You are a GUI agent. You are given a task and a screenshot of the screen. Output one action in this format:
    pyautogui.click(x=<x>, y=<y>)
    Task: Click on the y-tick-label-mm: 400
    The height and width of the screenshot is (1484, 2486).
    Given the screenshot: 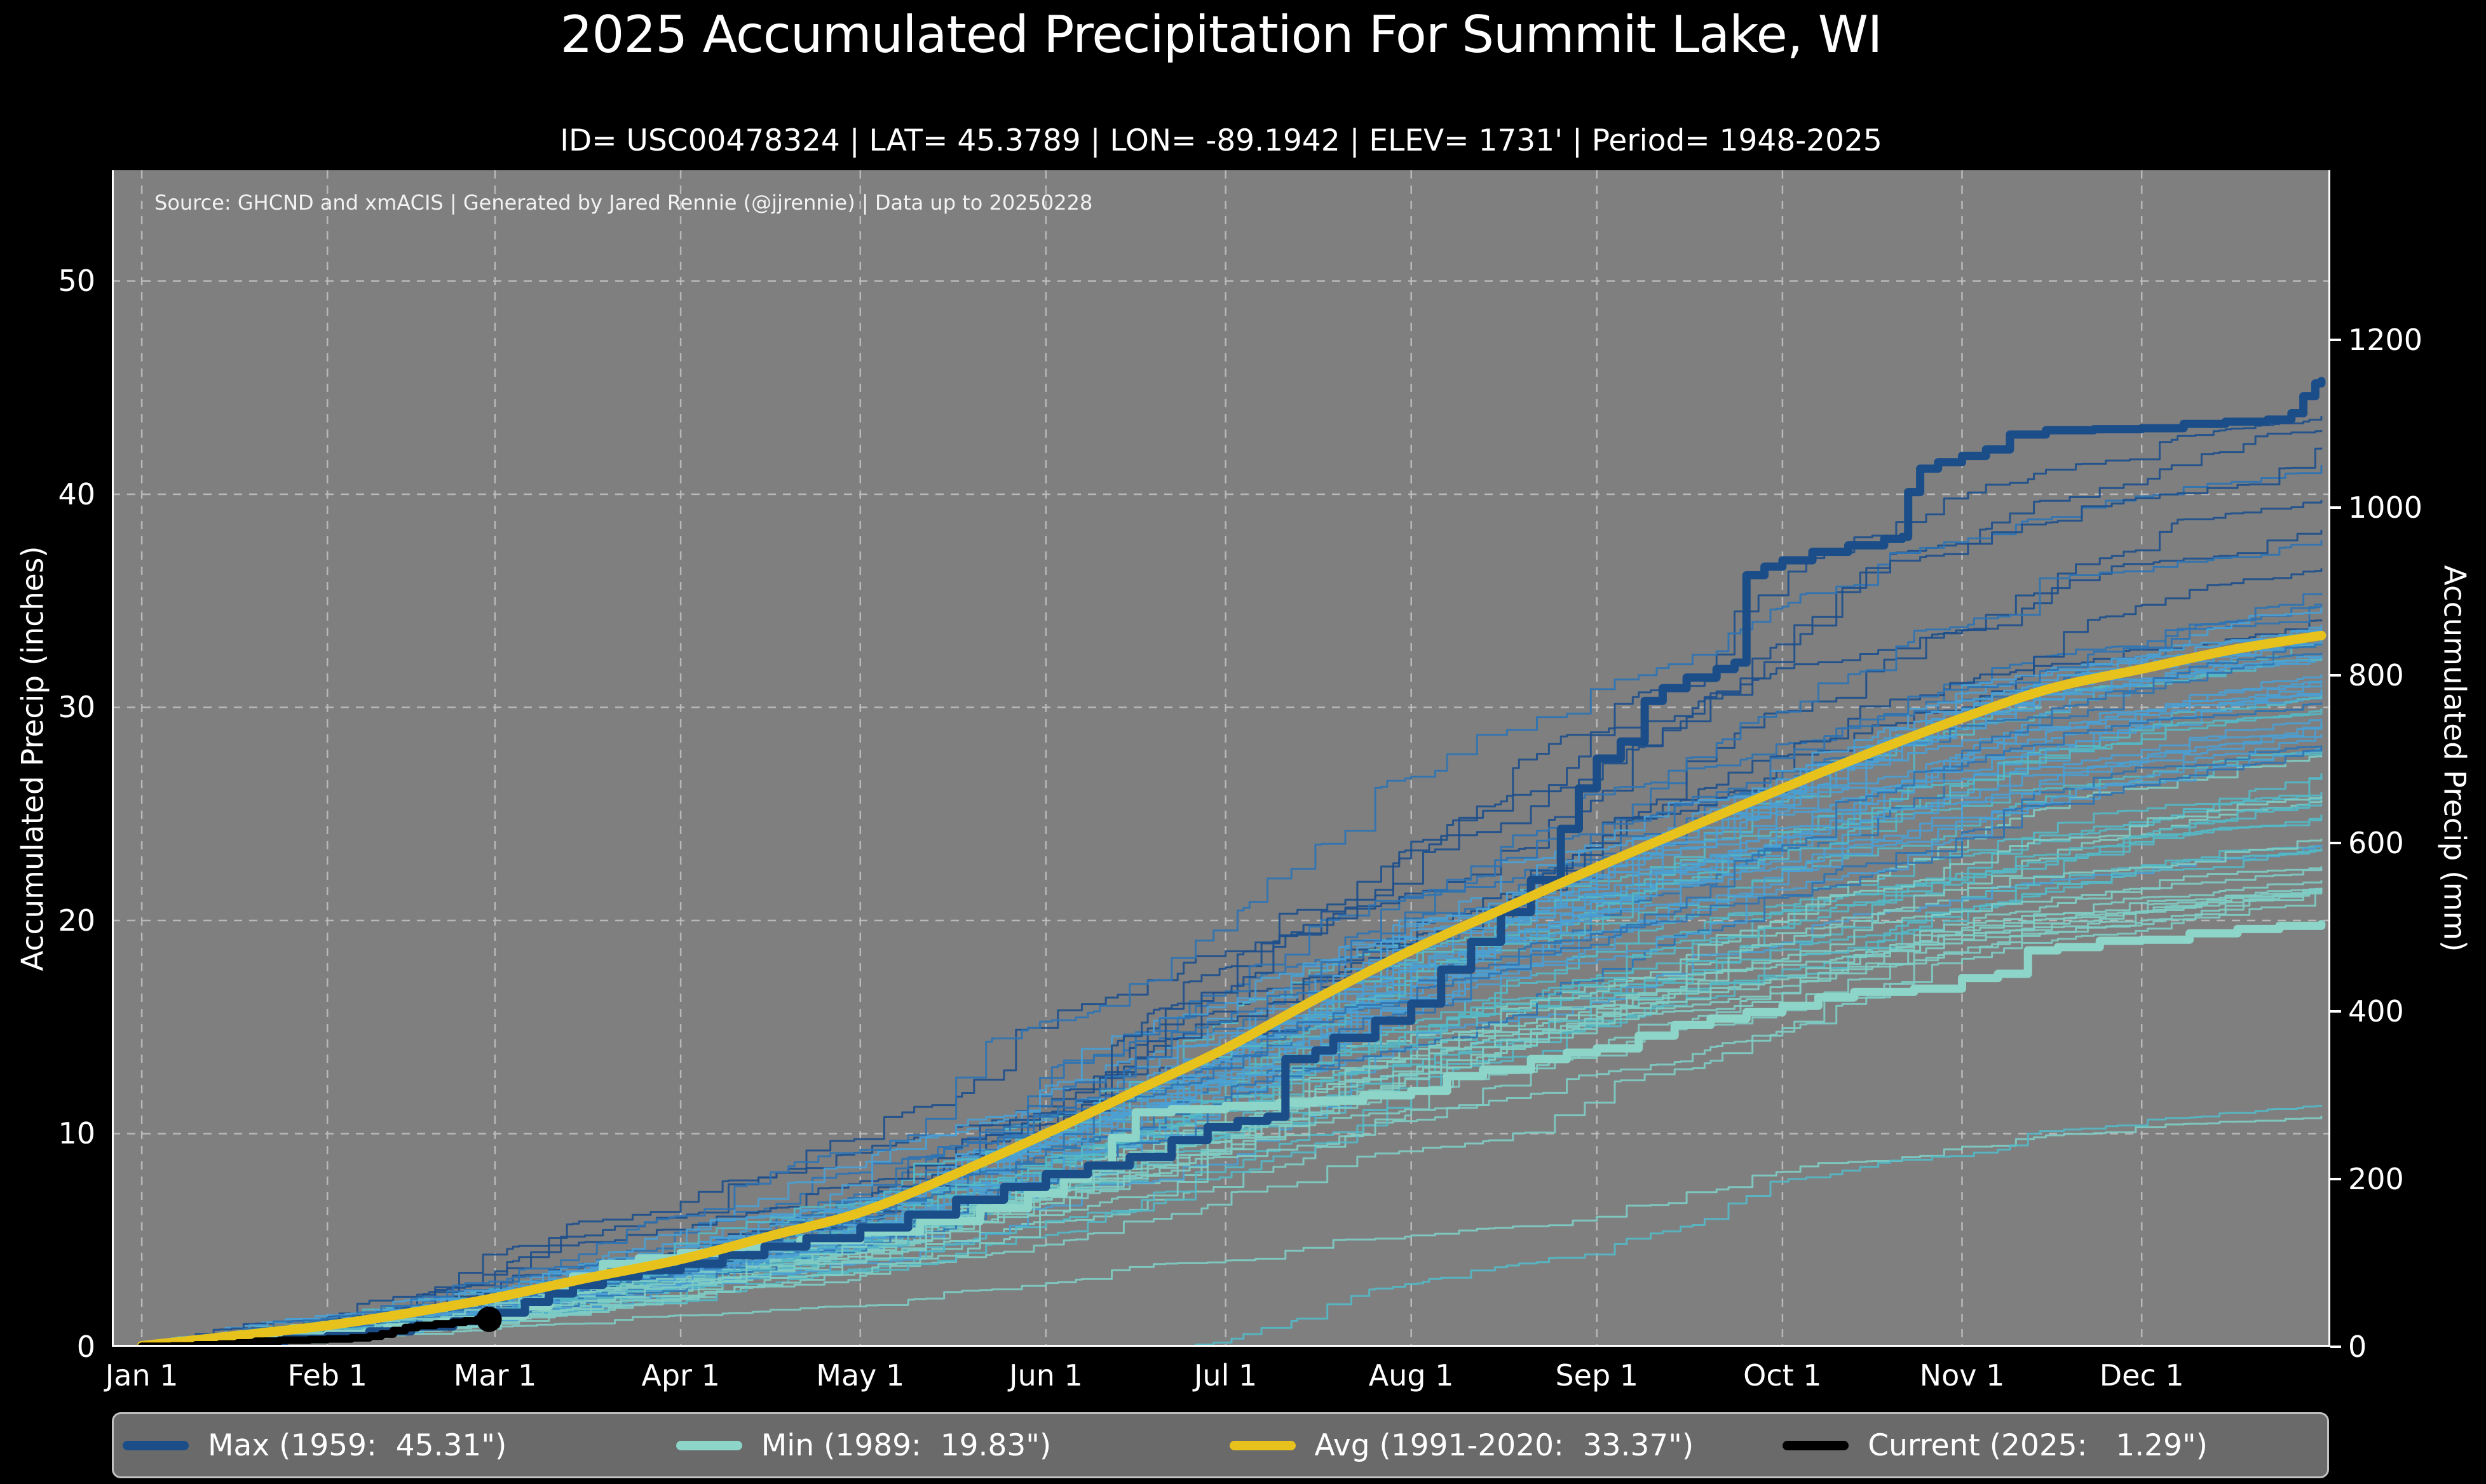 What is the action you would take?
    pyautogui.click(x=2376, y=1011)
    